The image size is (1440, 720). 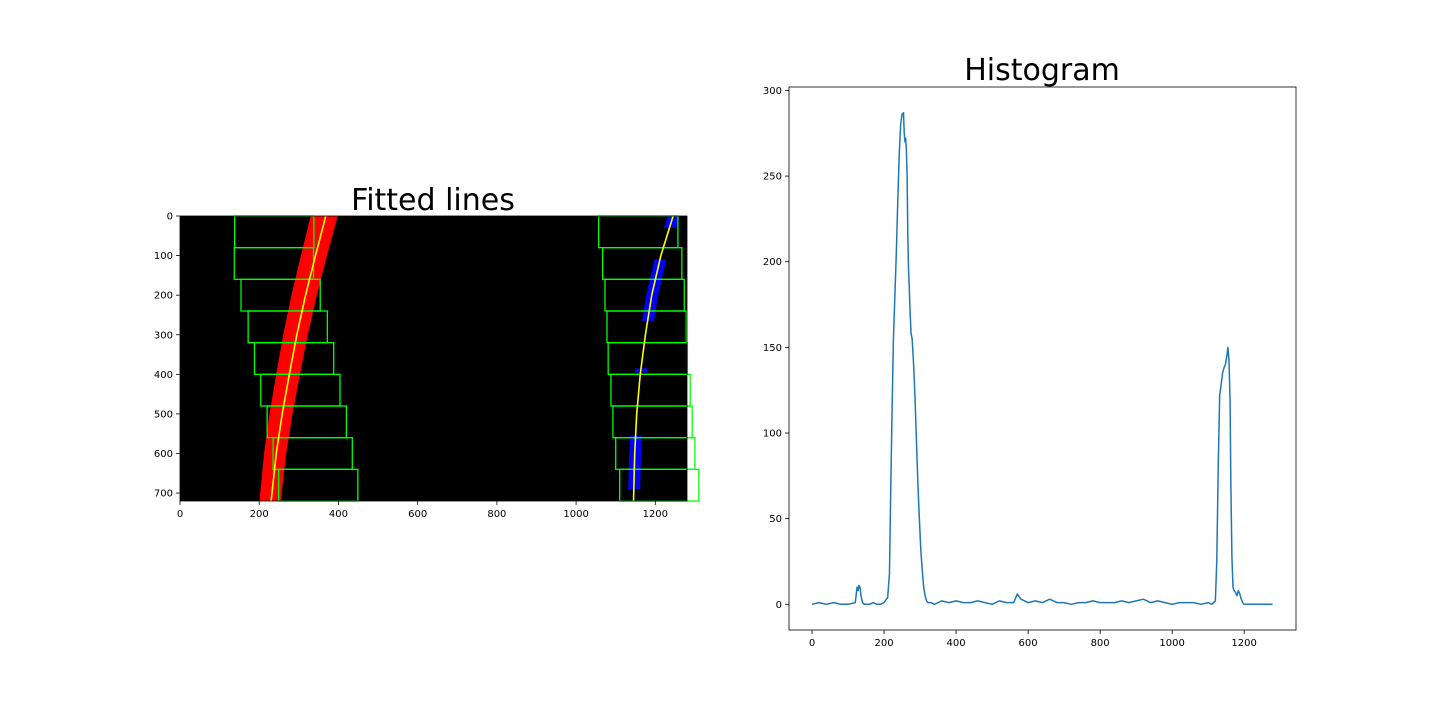 What do you see at coordinates (1042, 70) in the screenshot?
I see `histogram-title: Histogram` at bounding box center [1042, 70].